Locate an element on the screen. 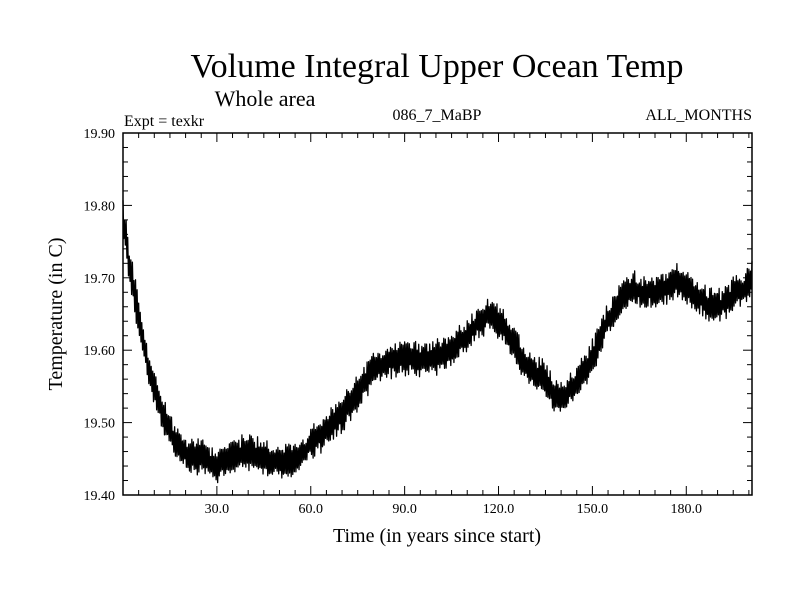  x-tick-label: 150.0 is located at coordinates (593, 509).